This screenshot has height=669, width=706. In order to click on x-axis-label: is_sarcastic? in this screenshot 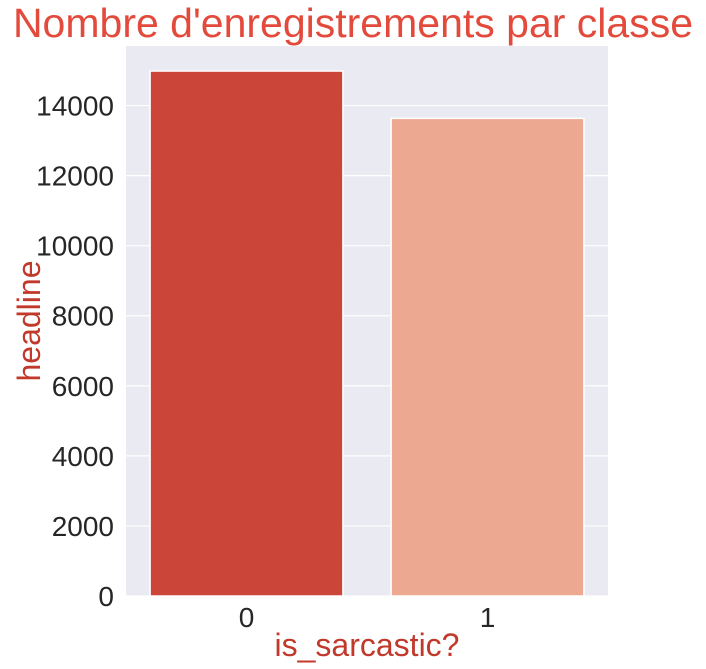, I will do `click(367, 645)`.